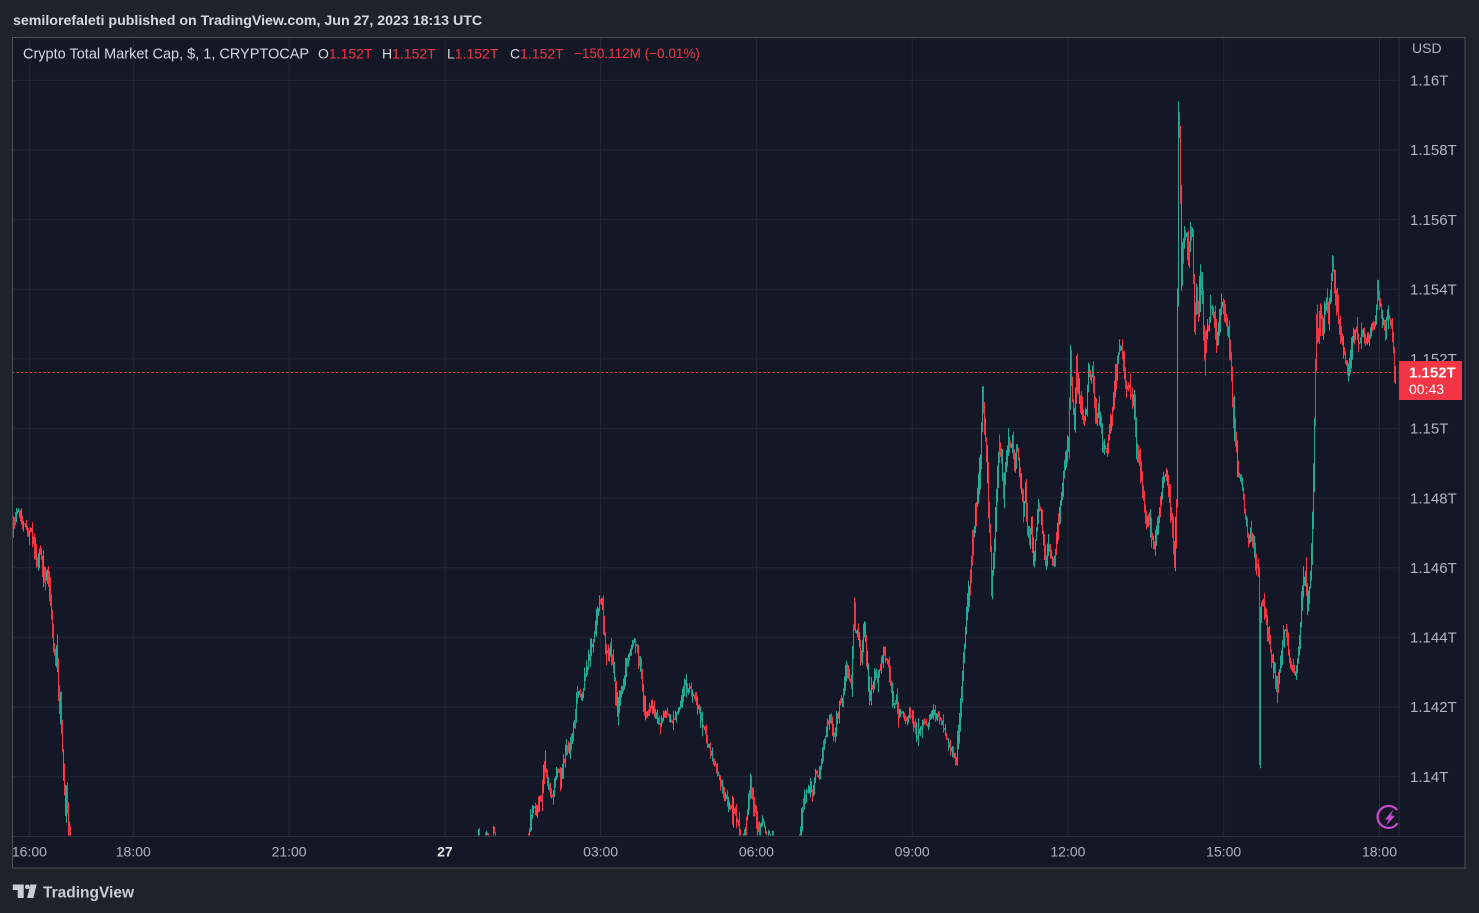 The width and height of the screenshot is (1479, 913). Describe the element at coordinates (1433, 638) in the screenshot. I see `svg-text: 1.144T` at that location.